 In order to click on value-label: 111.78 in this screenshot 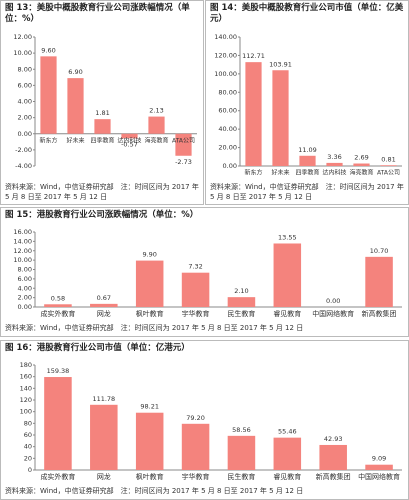, I will do `click(103, 399)`.